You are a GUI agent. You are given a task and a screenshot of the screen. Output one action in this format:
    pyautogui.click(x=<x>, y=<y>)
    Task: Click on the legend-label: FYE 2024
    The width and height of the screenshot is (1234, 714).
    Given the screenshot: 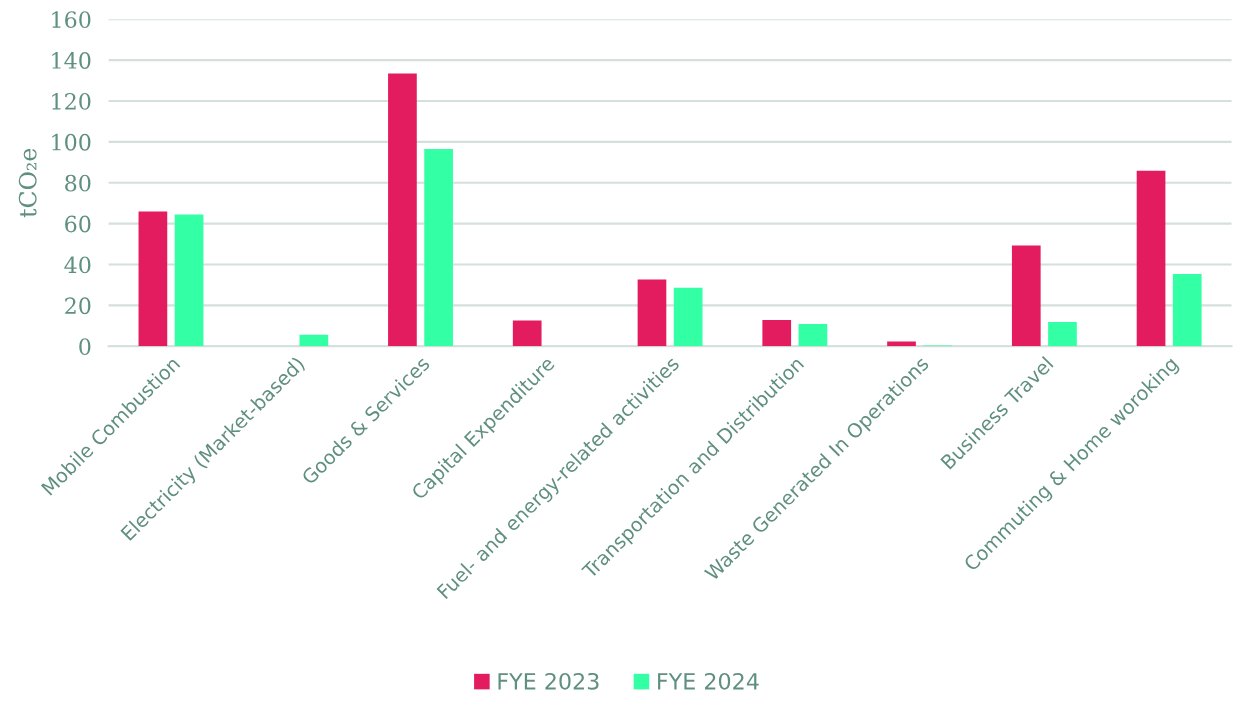 What is the action you would take?
    pyautogui.click(x=708, y=681)
    